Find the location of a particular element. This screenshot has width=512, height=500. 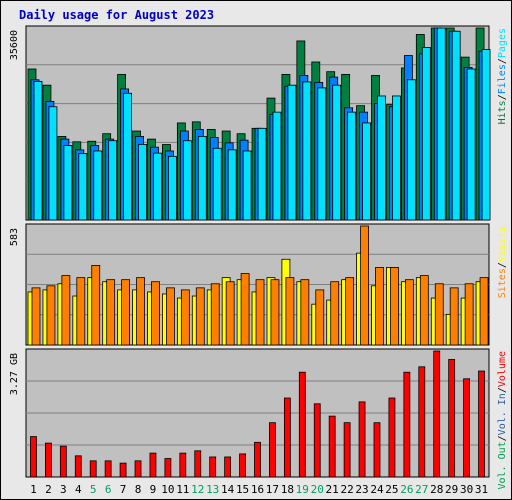

legend-entry: Hits is located at coordinates (502, 112).